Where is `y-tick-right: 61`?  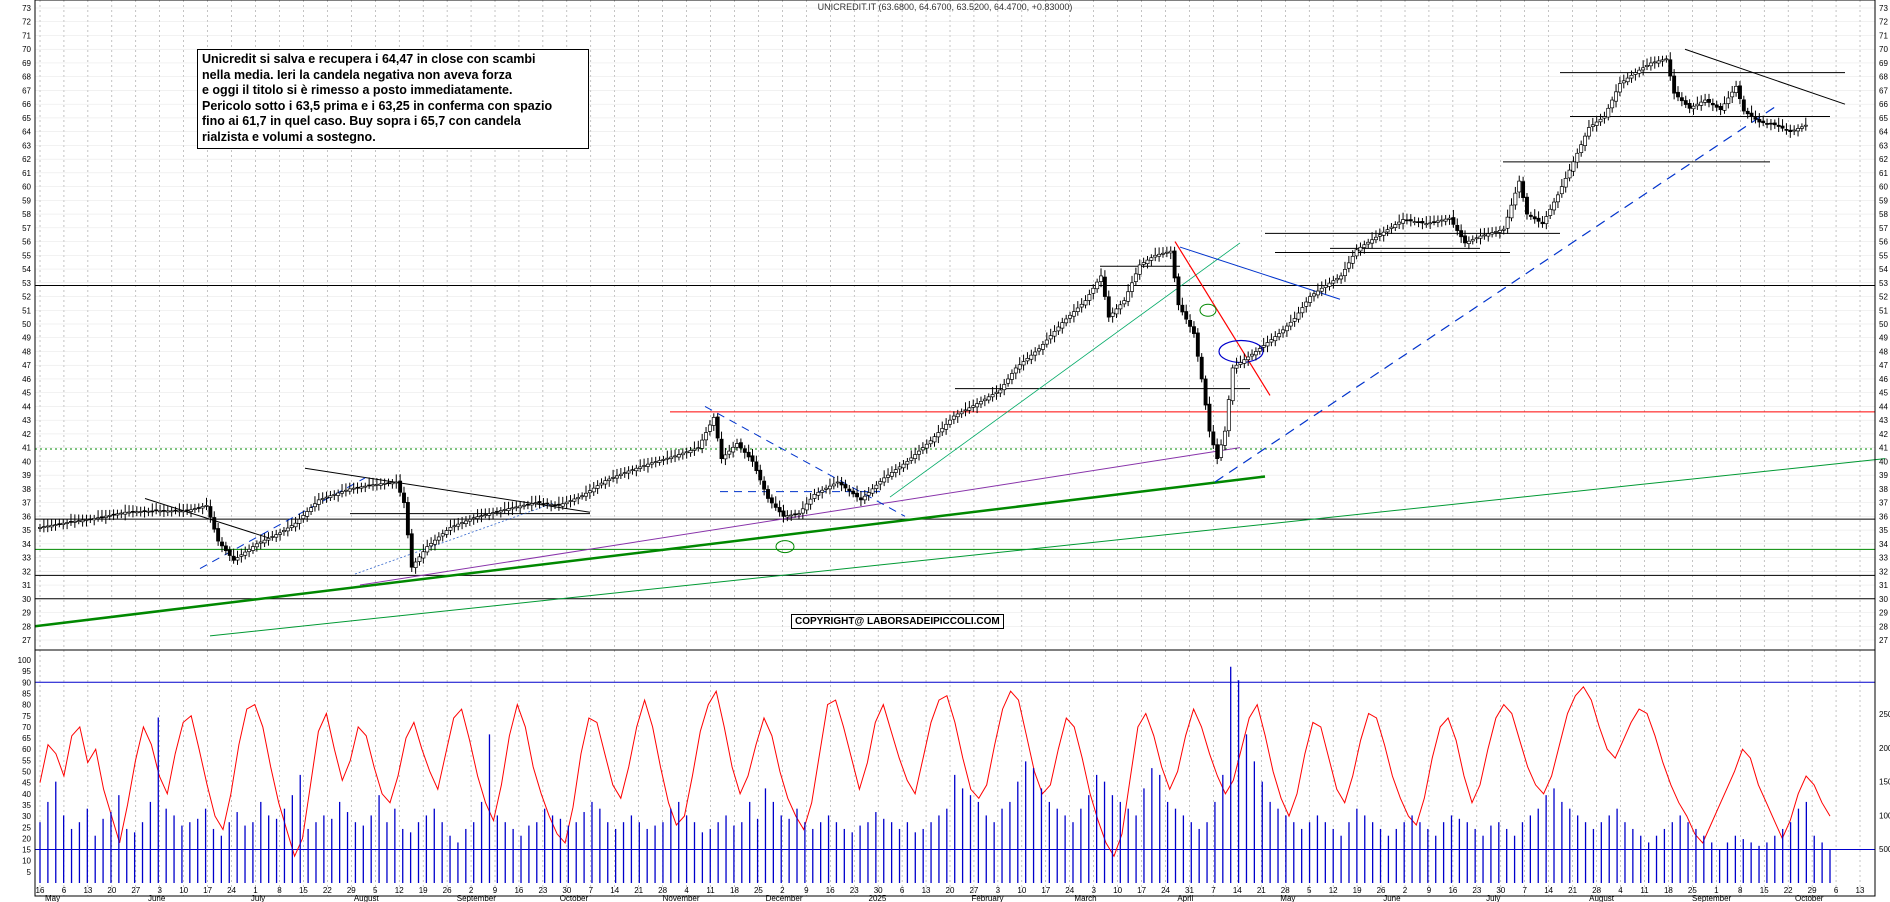
y-tick-right: 61 is located at coordinates (1883, 173).